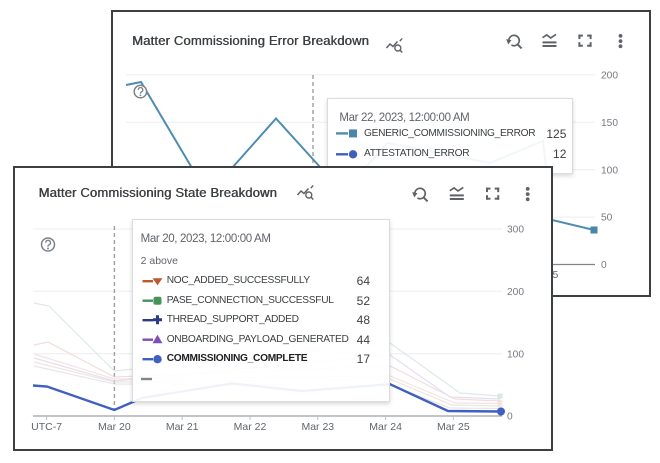  I want to click on svg-text: UTC-7, so click(46, 427).